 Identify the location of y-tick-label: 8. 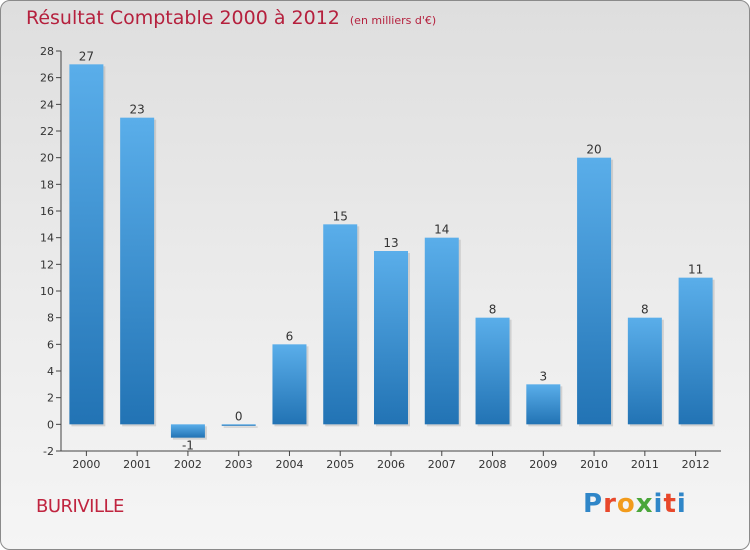
(50, 318).